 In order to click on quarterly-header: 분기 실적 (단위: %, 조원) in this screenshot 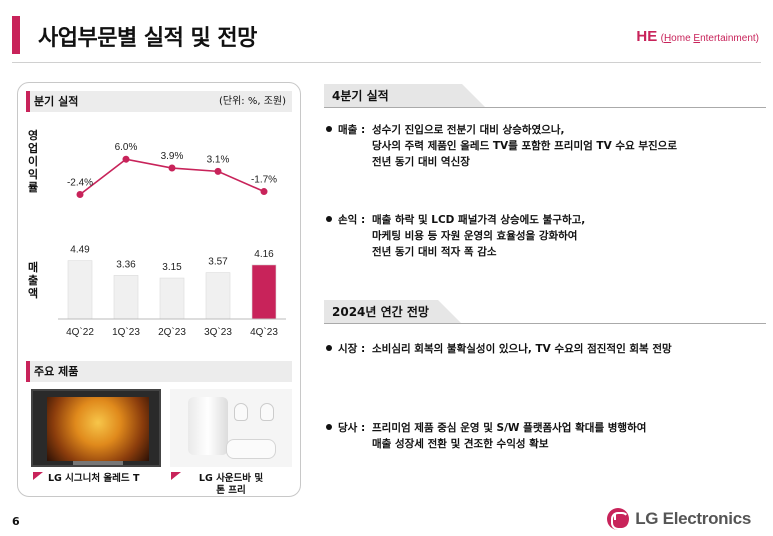, I will do `click(159, 101)`.